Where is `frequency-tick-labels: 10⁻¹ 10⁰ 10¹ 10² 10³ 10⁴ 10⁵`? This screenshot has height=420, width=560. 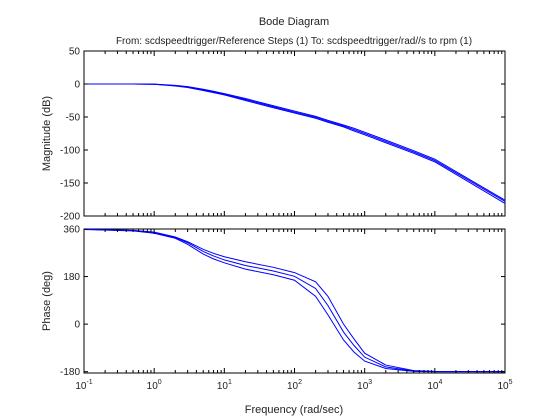
frequency-tick-labels: 10⁻¹ 10⁰ 10¹ 10² 10³ 10⁴ 10⁵ is located at coordinates (293, 385).